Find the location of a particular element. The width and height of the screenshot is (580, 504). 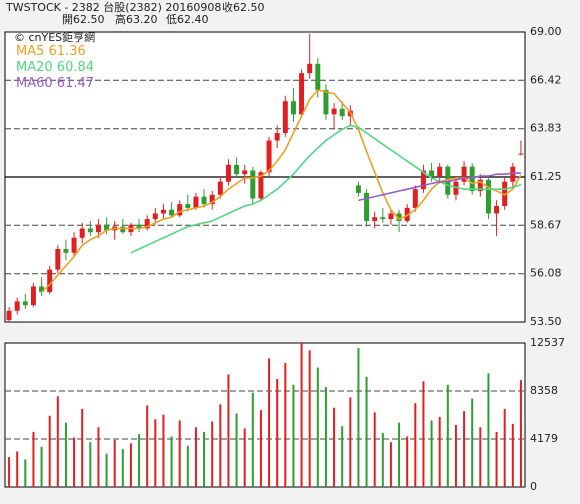

y-tick-label: 61.25 is located at coordinates (546, 176).